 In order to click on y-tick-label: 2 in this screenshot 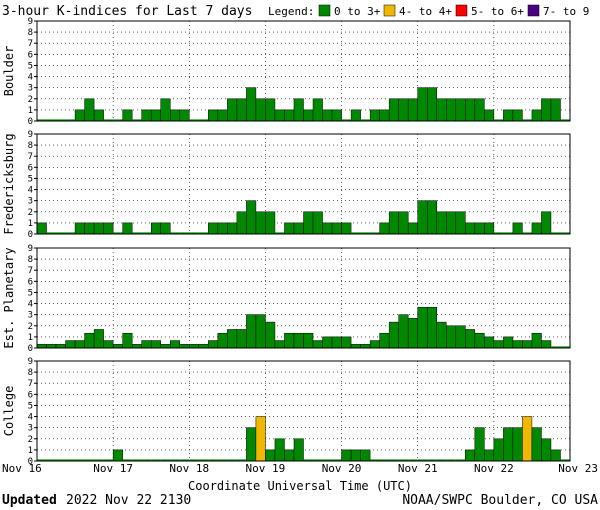, I will do `click(30, 100)`.